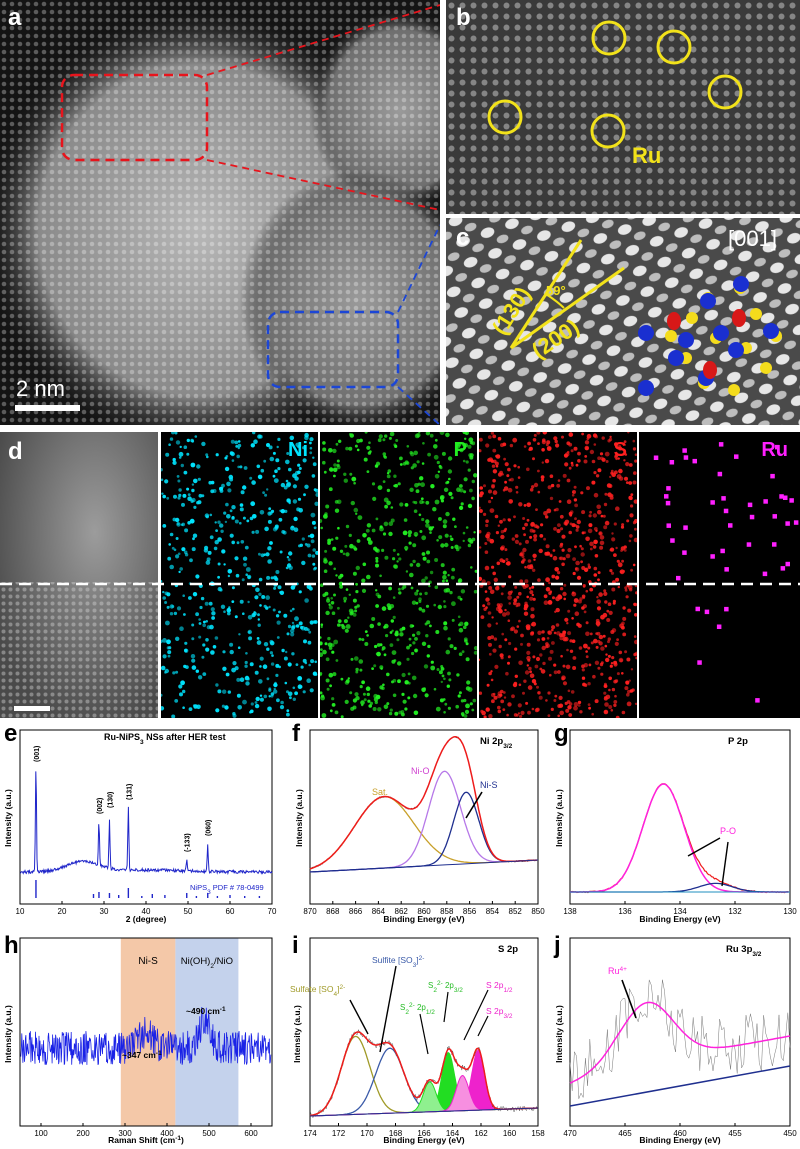  What do you see at coordinates (15, 451) in the screenshot?
I see `panel-label-d: d` at bounding box center [15, 451].